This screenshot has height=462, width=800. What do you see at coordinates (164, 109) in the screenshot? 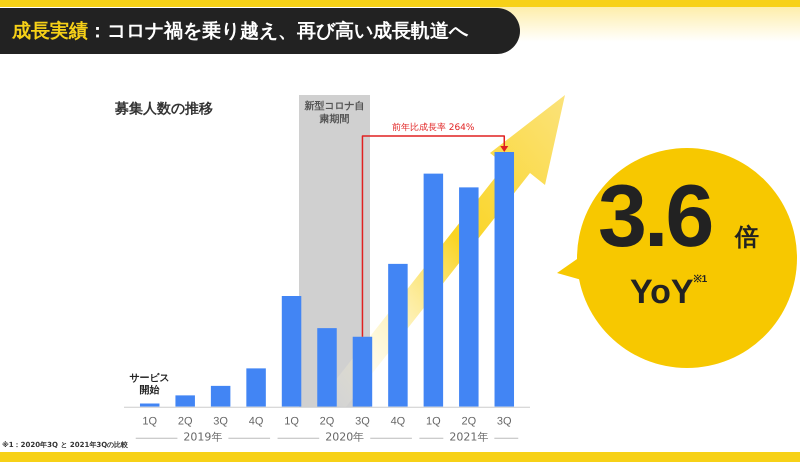
I see `chart-subtitle: 募集人数の推移` at bounding box center [164, 109].